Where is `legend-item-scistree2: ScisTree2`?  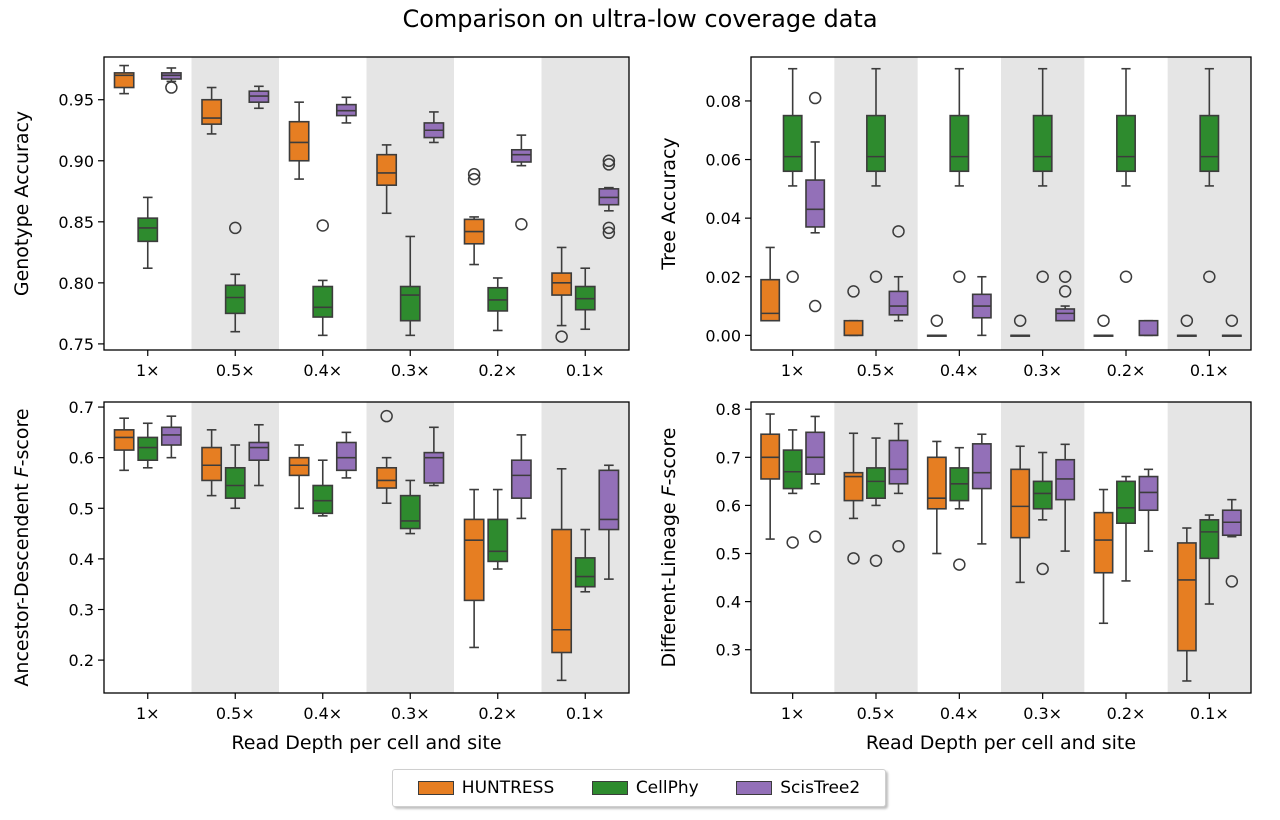
legend-item-scistree2: ScisTree2 is located at coordinates (798, 788).